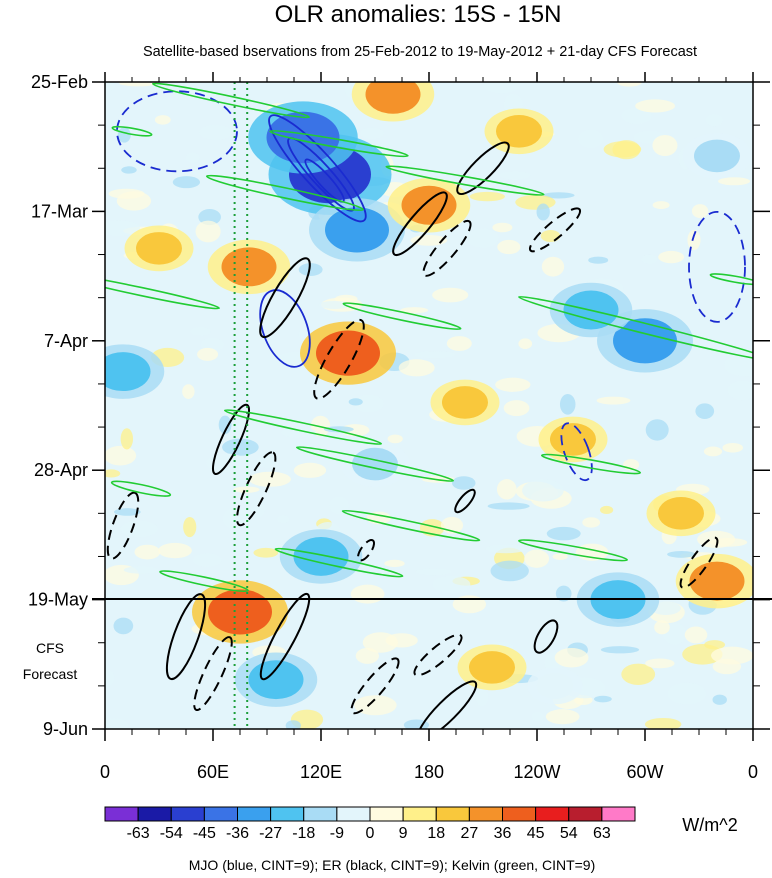  What do you see at coordinates (370, 833) in the screenshot?
I see `colorbar-tick-label: 0` at bounding box center [370, 833].